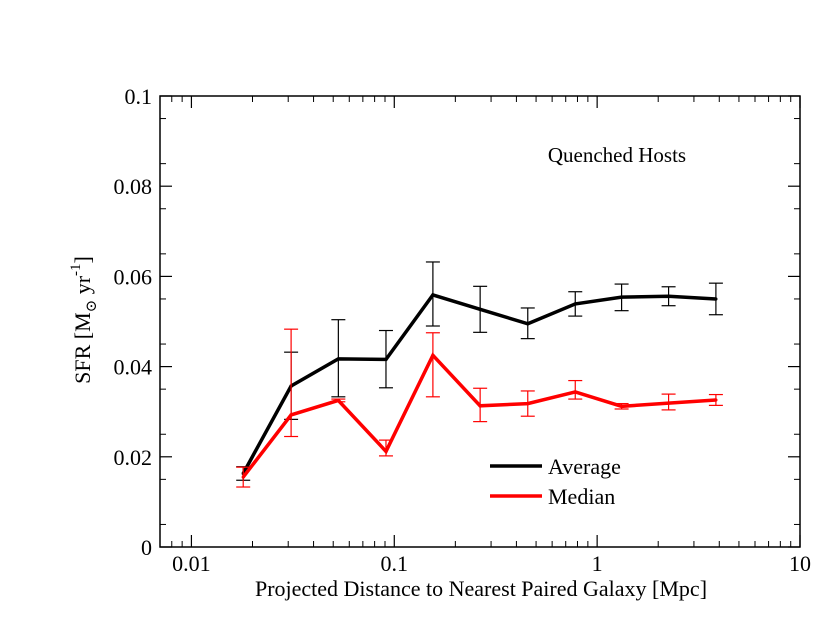 This screenshot has width=830, height=642. Describe the element at coordinates (800, 563) in the screenshot. I see `x-tick-label: 10` at that location.